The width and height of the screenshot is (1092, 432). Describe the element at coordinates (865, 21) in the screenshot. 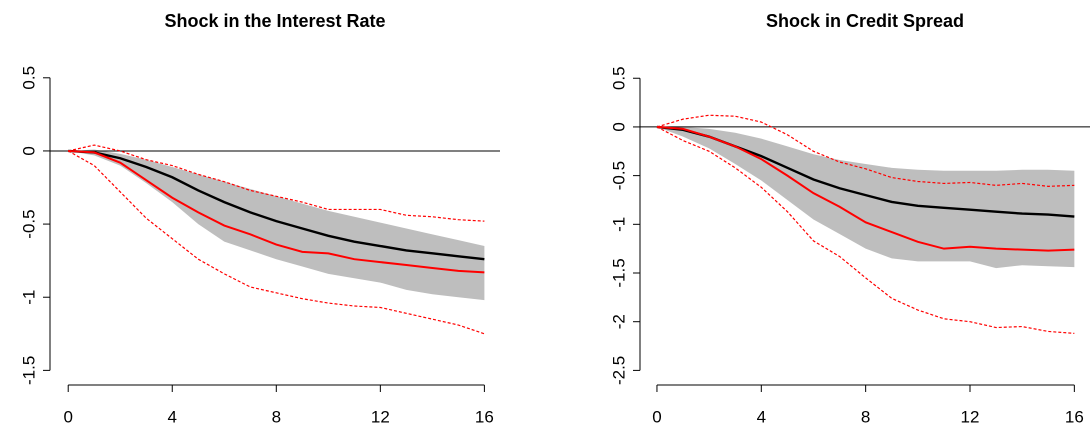

I see `chart-title: Shock in Credit Spread` at that location.